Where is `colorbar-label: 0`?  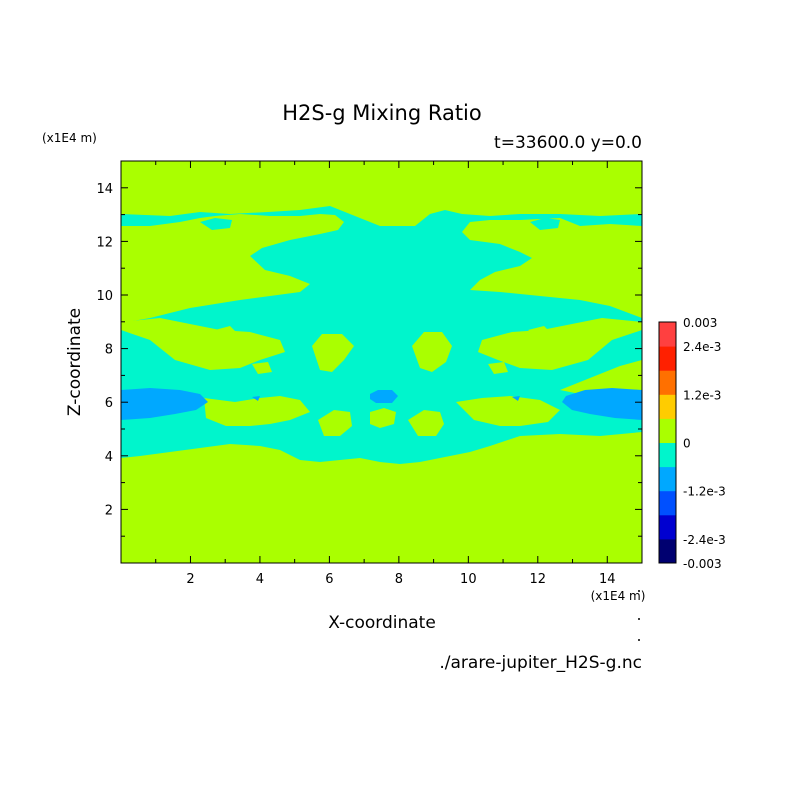
colorbar-label: 0 is located at coordinates (687, 444).